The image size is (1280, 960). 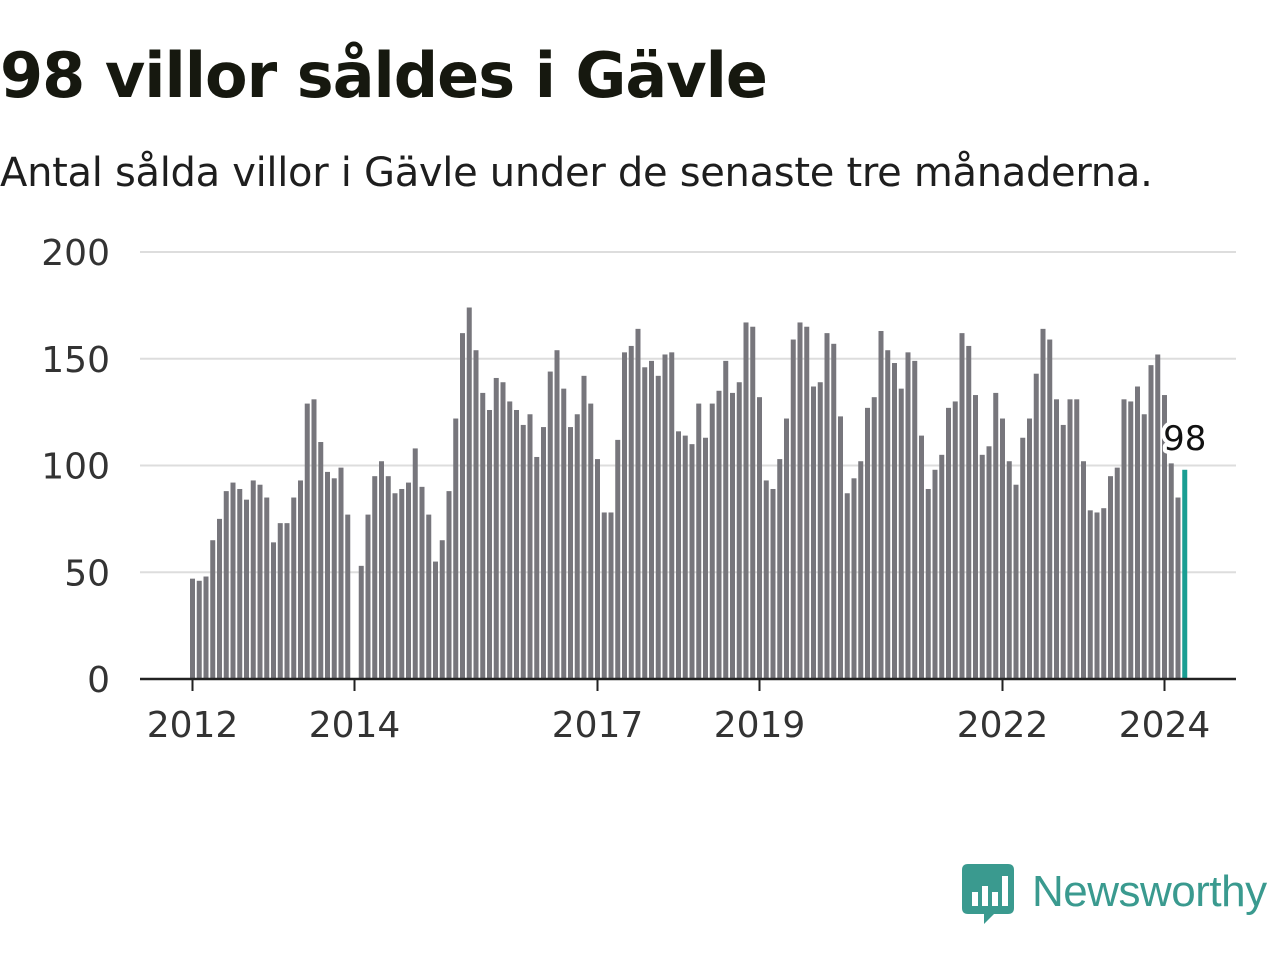 What do you see at coordinates (1149, 891) in the screenshot?
I see `logo-wordmark: Newsworthy` at bounding box center [1149, 891].